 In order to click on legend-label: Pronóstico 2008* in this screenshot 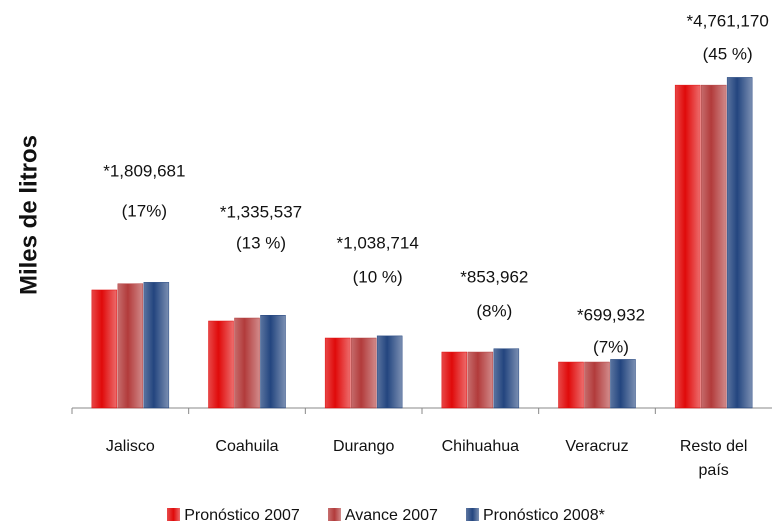, I will do `click(543, 515)`.